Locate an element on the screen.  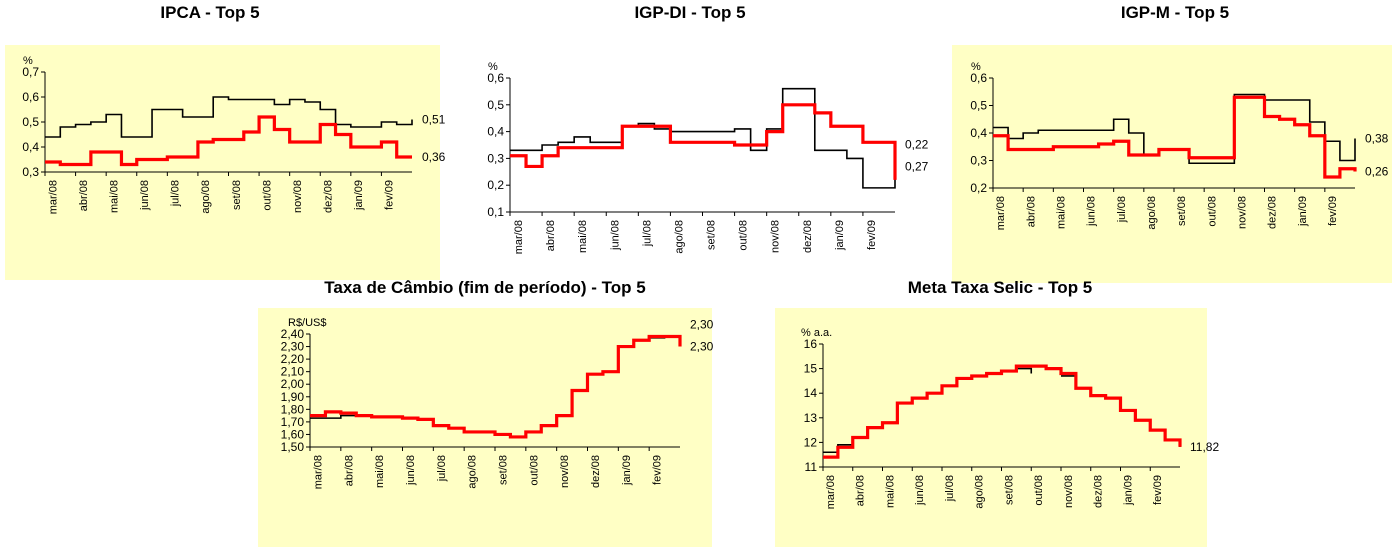
y-tick-label: 16 is located at coordinates (811, 344).